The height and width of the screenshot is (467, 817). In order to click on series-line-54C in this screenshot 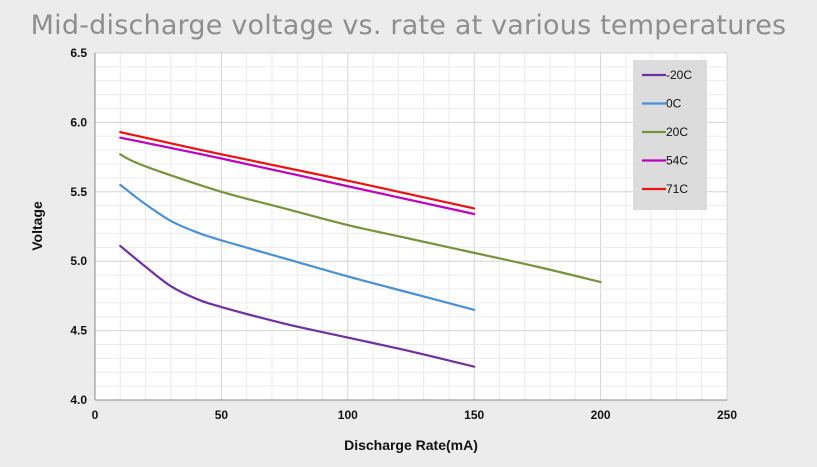, I will do `click(297, 176)`.